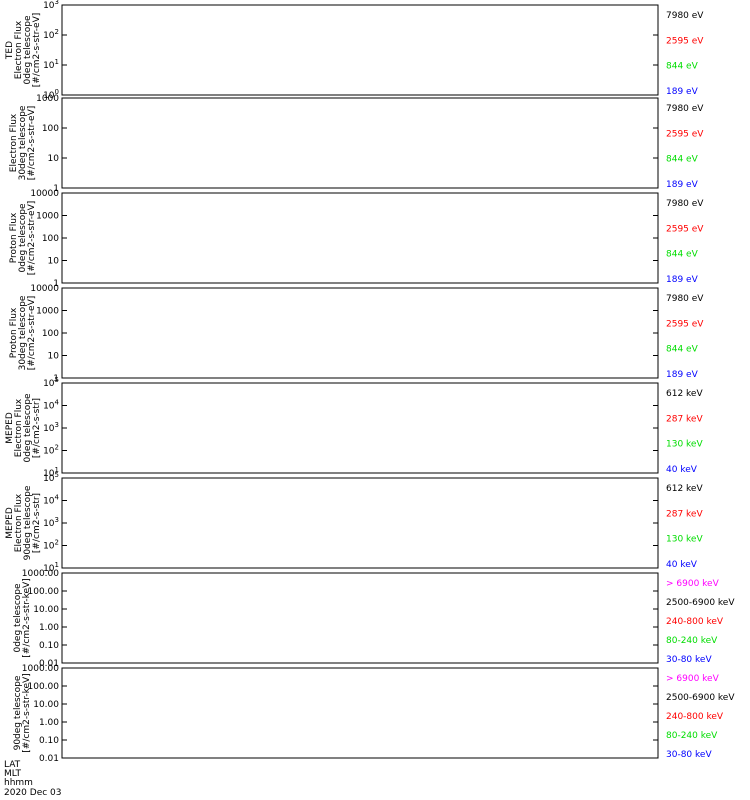 Image resolution: width=750 pixels, height=800 pixels. I want to click on y-axis-label: 90deg telescope, so click(28, 522).